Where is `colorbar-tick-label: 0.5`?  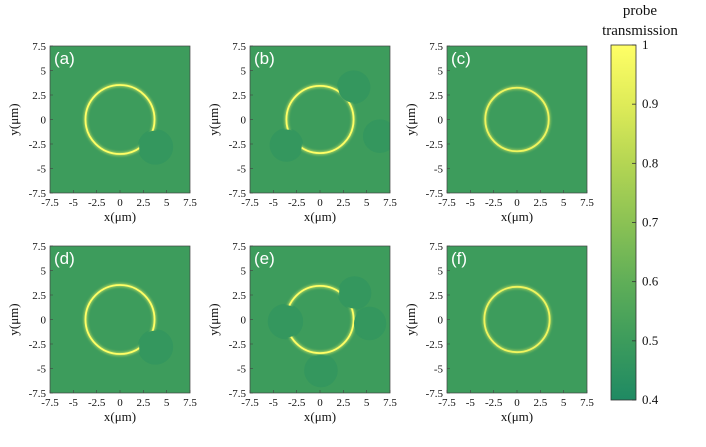 colorbar-tick-label: 0.5 is located at coordinates (650, 340).